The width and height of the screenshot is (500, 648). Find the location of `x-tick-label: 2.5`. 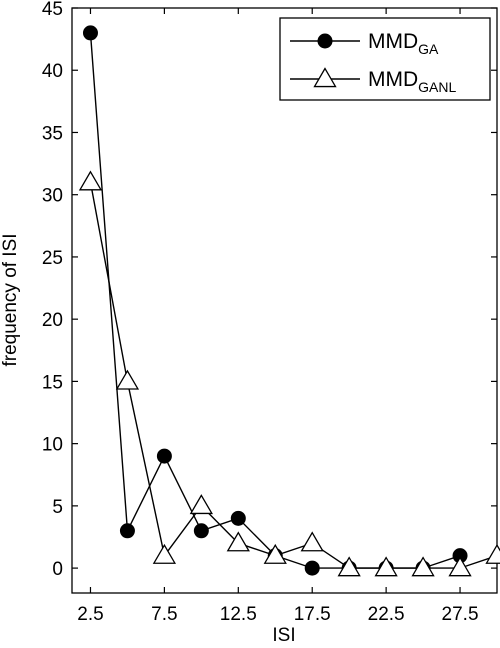

x-tick-label: 2.5 is located at coordinates (90, 614).